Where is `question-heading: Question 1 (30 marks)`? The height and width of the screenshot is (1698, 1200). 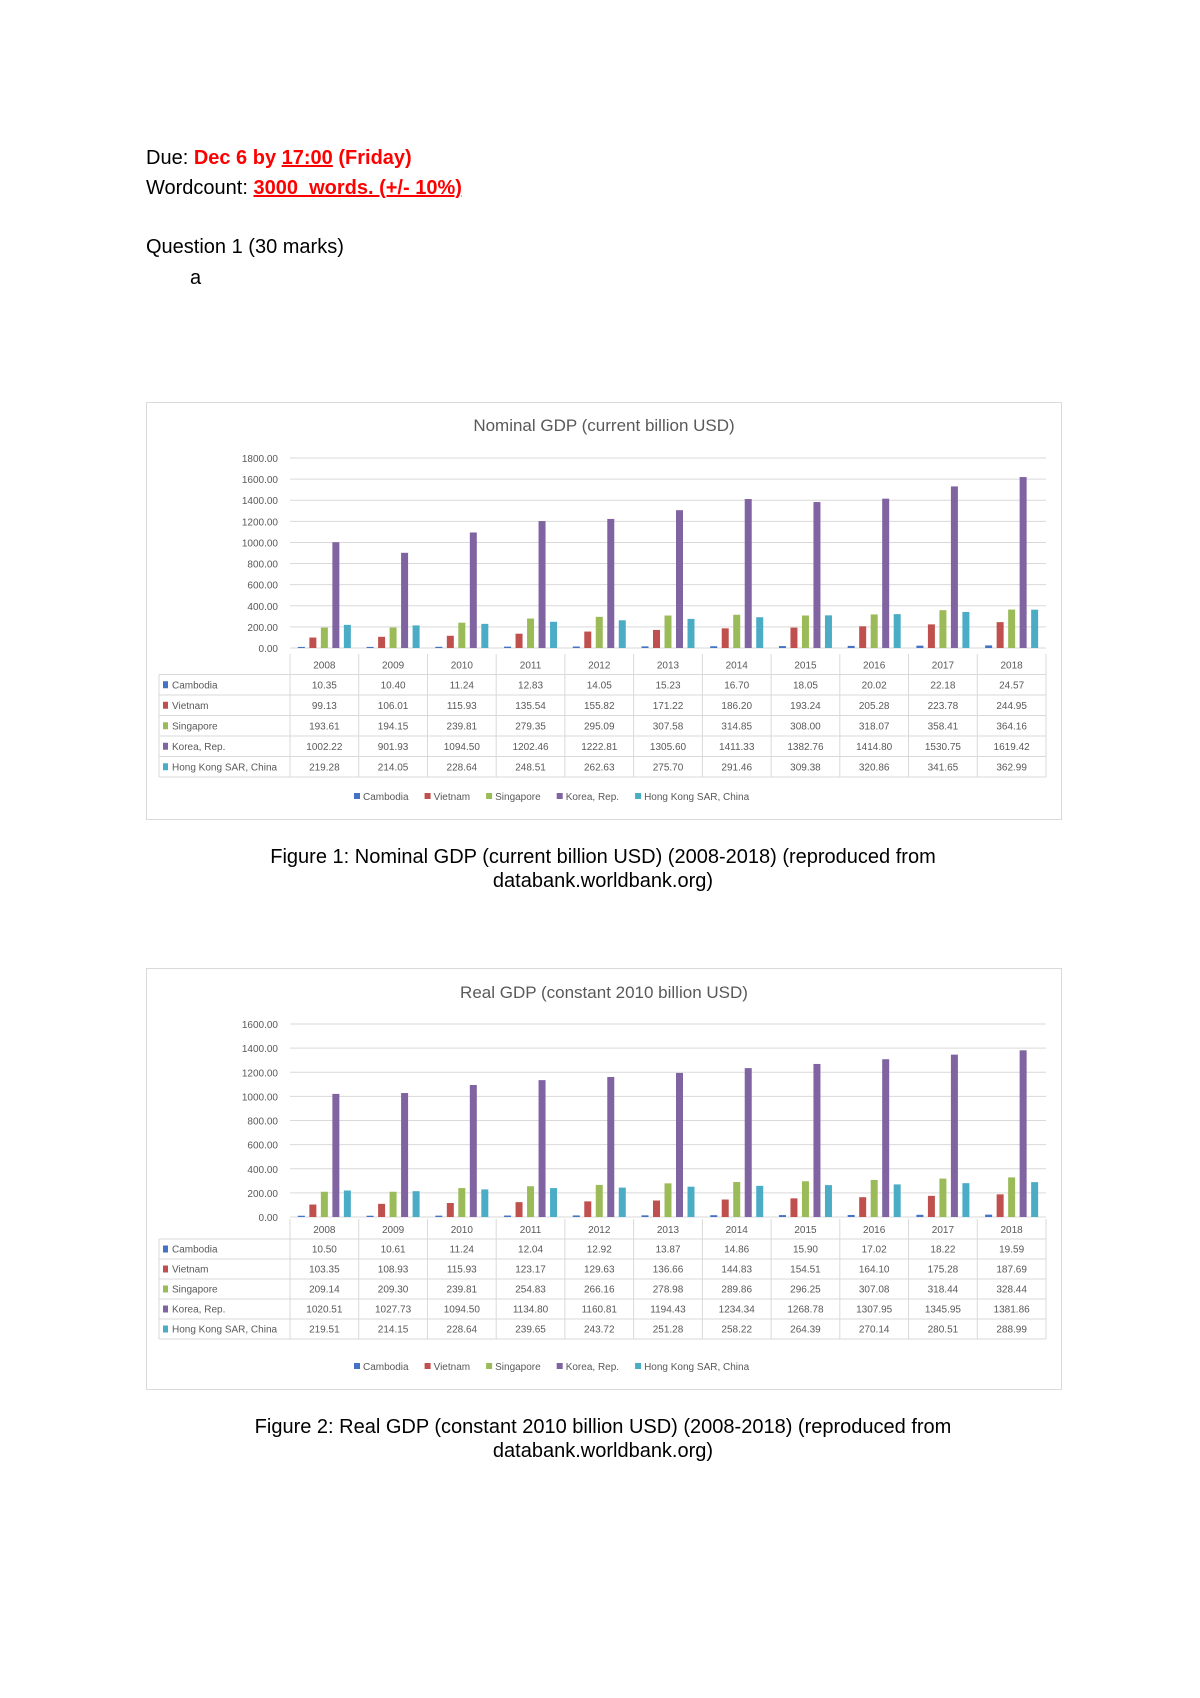 question-heading: Question 1 (30 marks) is located at coordinates (245, 247).